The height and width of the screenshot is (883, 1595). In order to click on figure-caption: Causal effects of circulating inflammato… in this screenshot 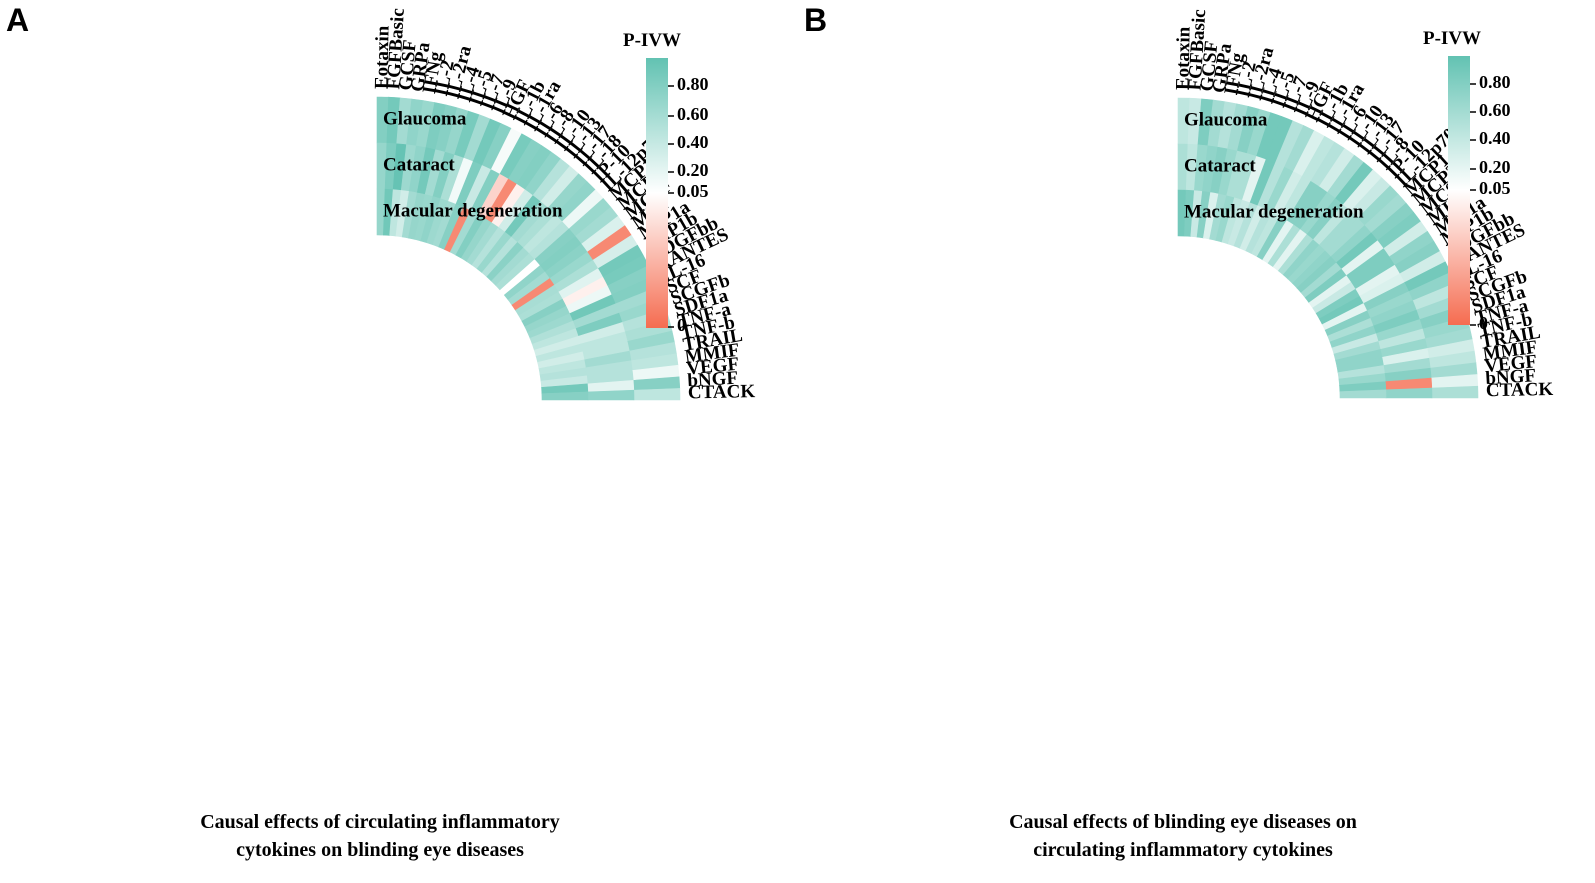, I will do `click(380, 836)`.